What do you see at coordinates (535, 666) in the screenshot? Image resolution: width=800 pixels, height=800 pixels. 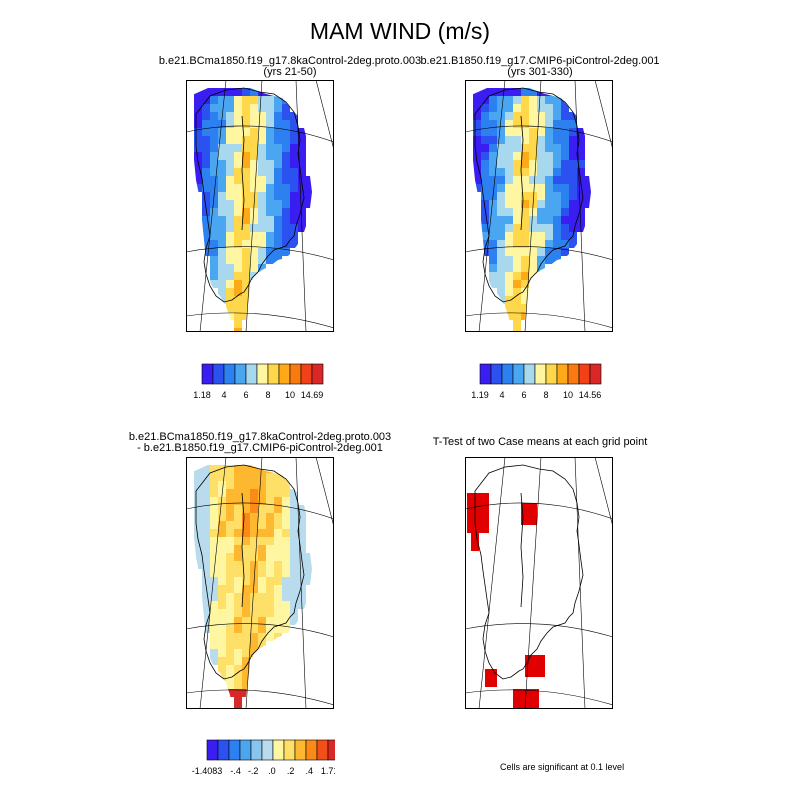 I see `significant-cell` at bounding box center [535, 666].